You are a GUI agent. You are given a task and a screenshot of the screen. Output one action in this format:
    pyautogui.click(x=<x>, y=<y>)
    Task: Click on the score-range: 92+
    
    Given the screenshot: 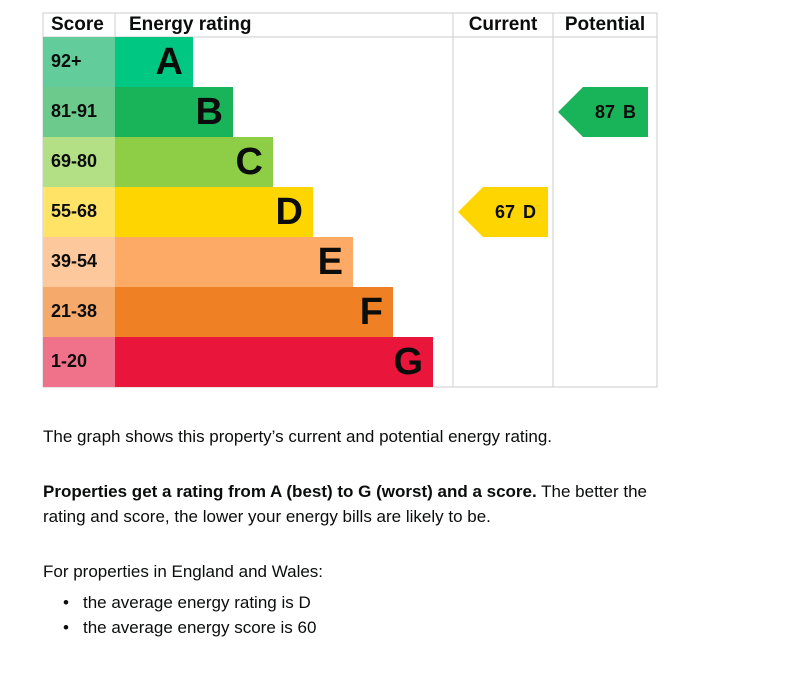 What is the action you would take?
    pyautogui.click(x=66, y=61)
    